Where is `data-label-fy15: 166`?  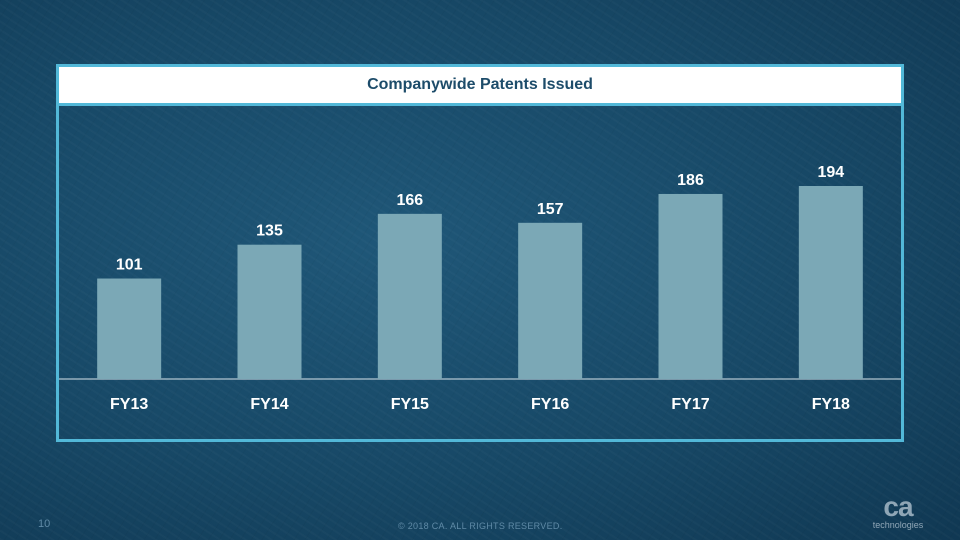 data-label-fy15: 166 is located at coordinates (409, 200).